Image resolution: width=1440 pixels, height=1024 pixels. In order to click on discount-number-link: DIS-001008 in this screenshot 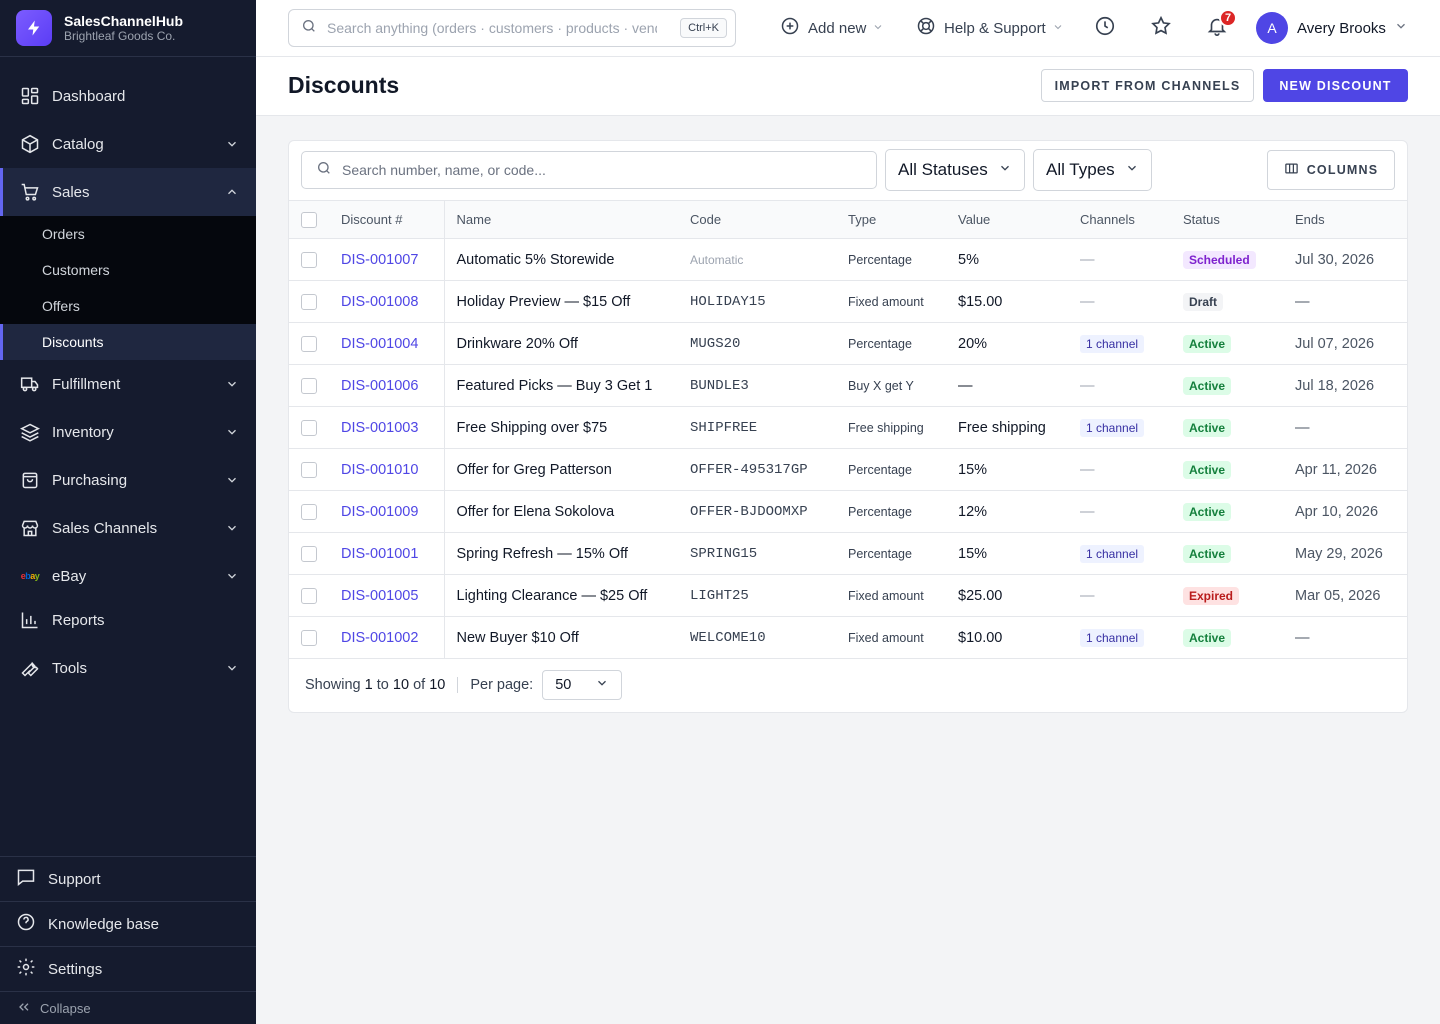, I will do `click(380, 301)`.